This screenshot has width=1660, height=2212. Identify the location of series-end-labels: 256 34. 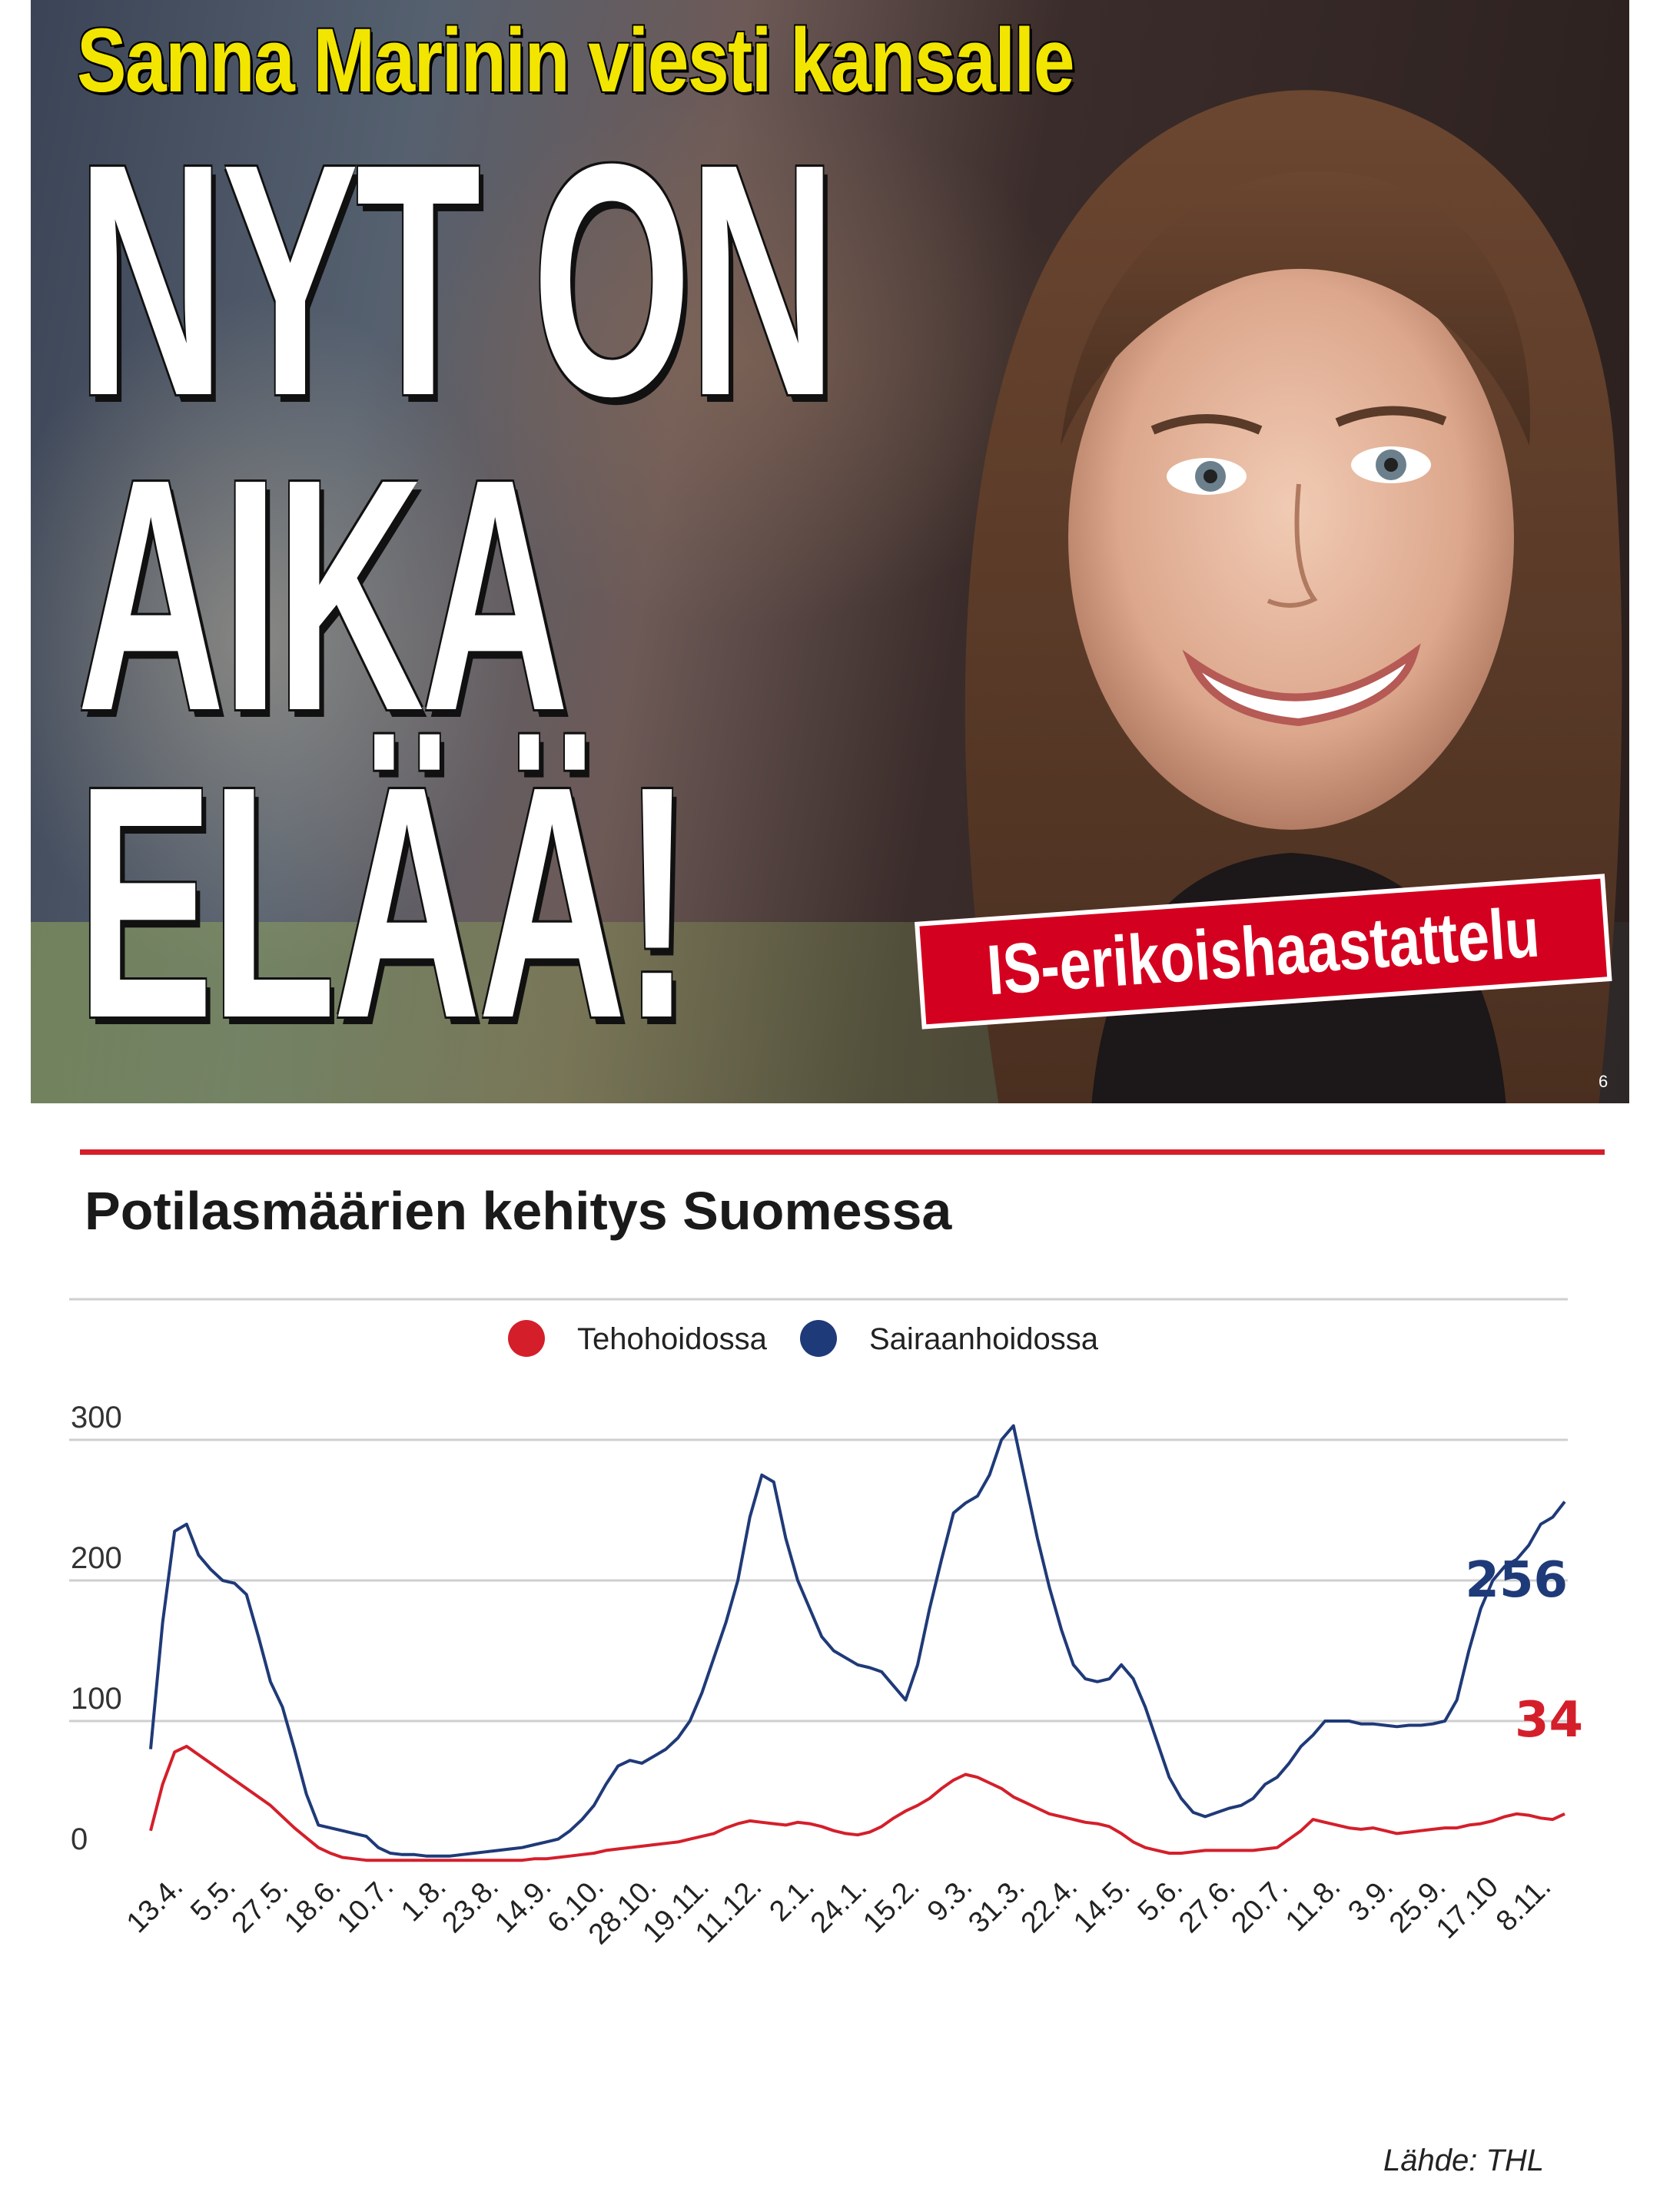
(1524, 1650).